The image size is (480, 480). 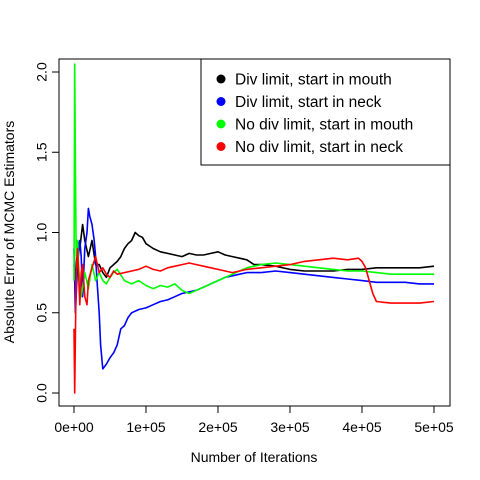 What do you see at coordinates (74, 427) in the screenshot?
I see `x-tick-label: 0e+00` at bounding box center [74, 427].